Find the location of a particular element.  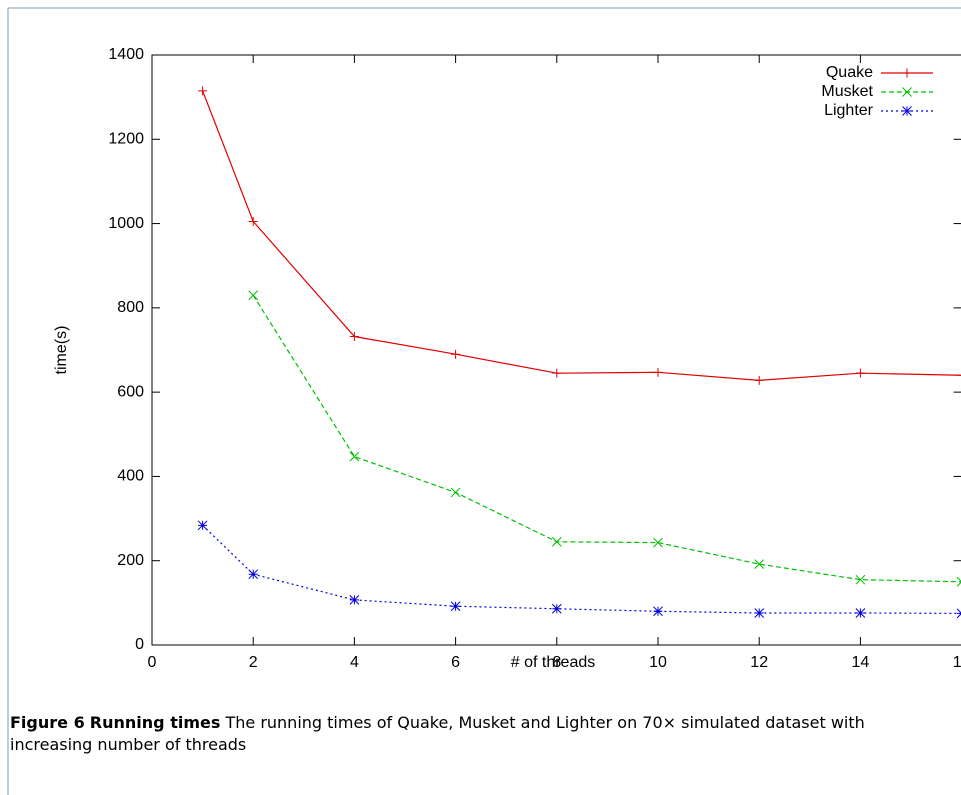

y-tick-label: 200 is located at coordinates (130, 560).